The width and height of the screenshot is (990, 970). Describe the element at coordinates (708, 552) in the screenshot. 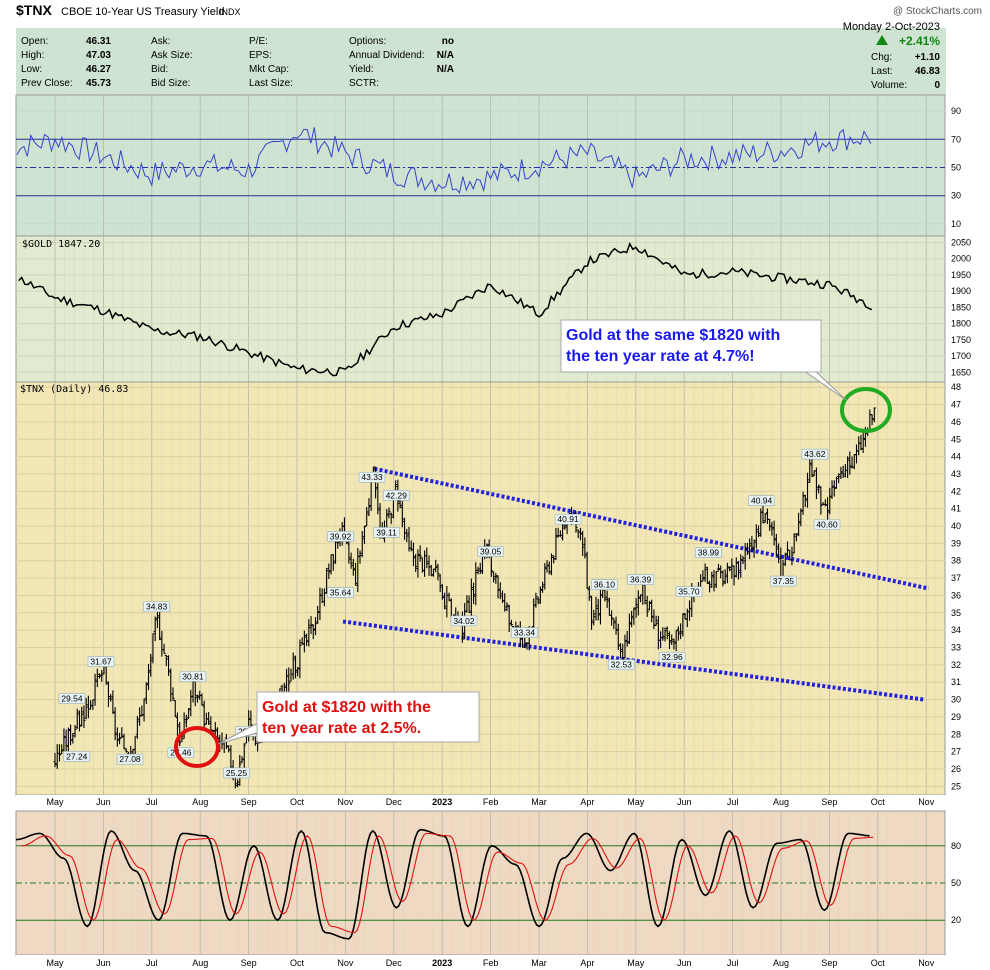

I see `price-label: 38.99` at that location.